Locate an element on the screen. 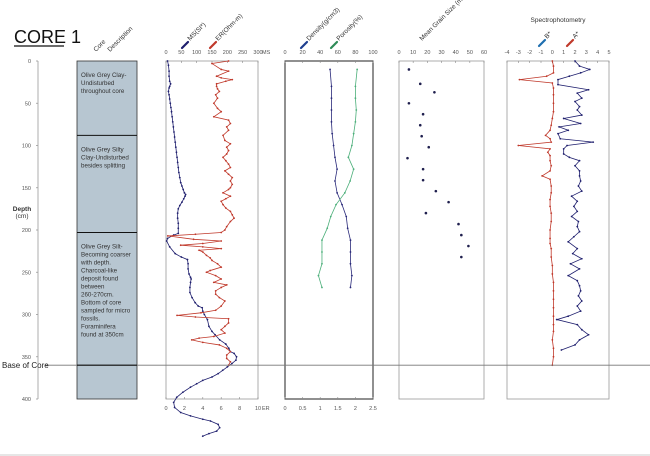  unit-description-line: with depth. is located at coordinates (95, 263).